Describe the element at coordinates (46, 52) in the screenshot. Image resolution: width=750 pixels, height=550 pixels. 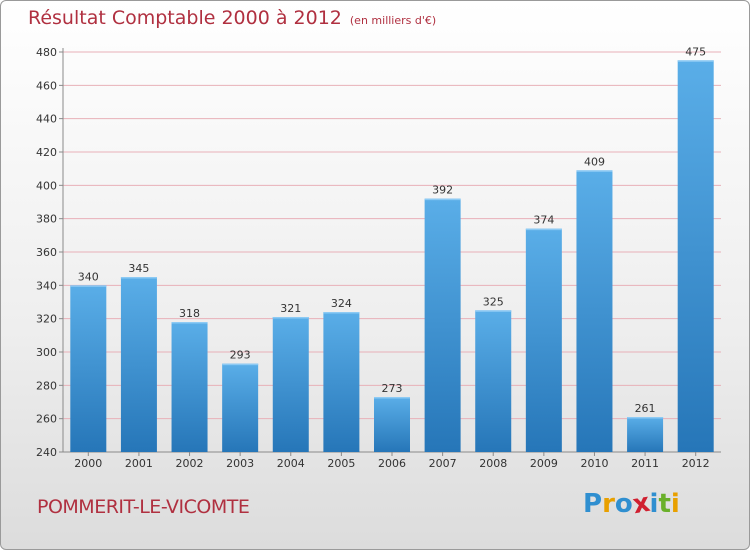
I see `y-tick-label: 480` at that location.